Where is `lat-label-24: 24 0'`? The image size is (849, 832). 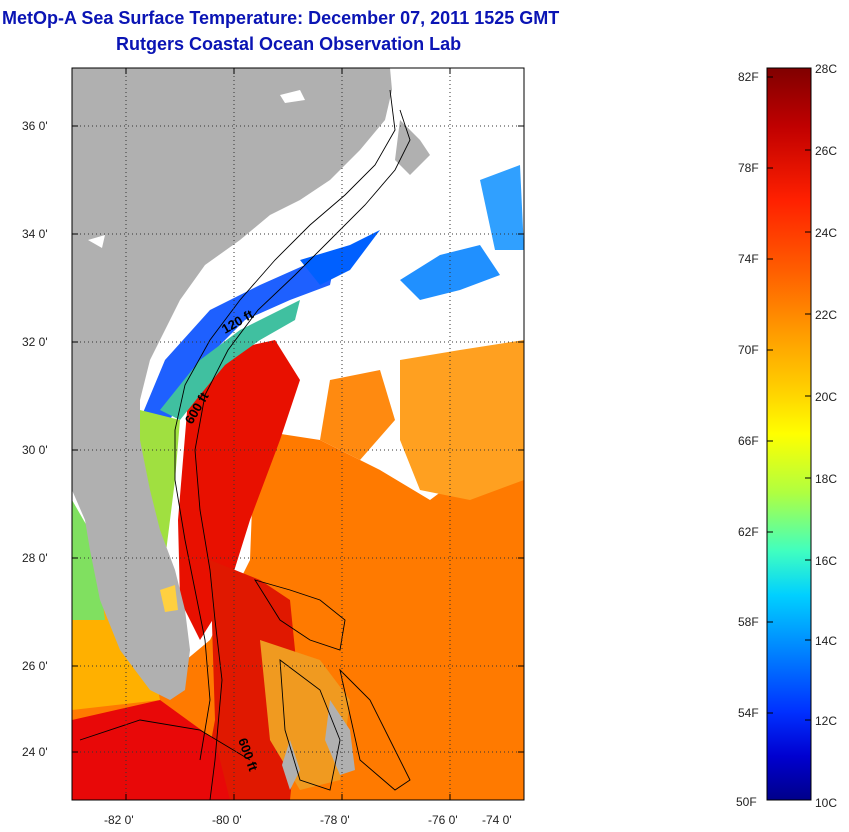
lat-label-24: 24 0' is located at coordinates (35, 752).